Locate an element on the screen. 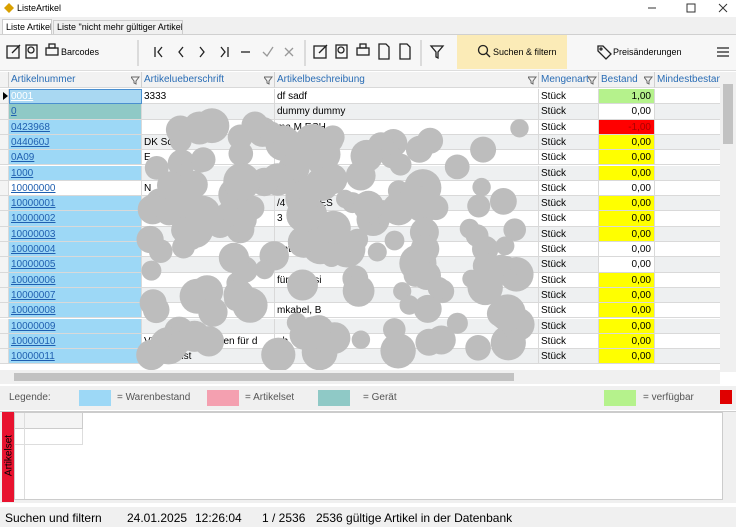 The width and height of the screenshot is (736, 527). cell-ueberschrift: Bundhose für T is located at coordinates (208, 219).